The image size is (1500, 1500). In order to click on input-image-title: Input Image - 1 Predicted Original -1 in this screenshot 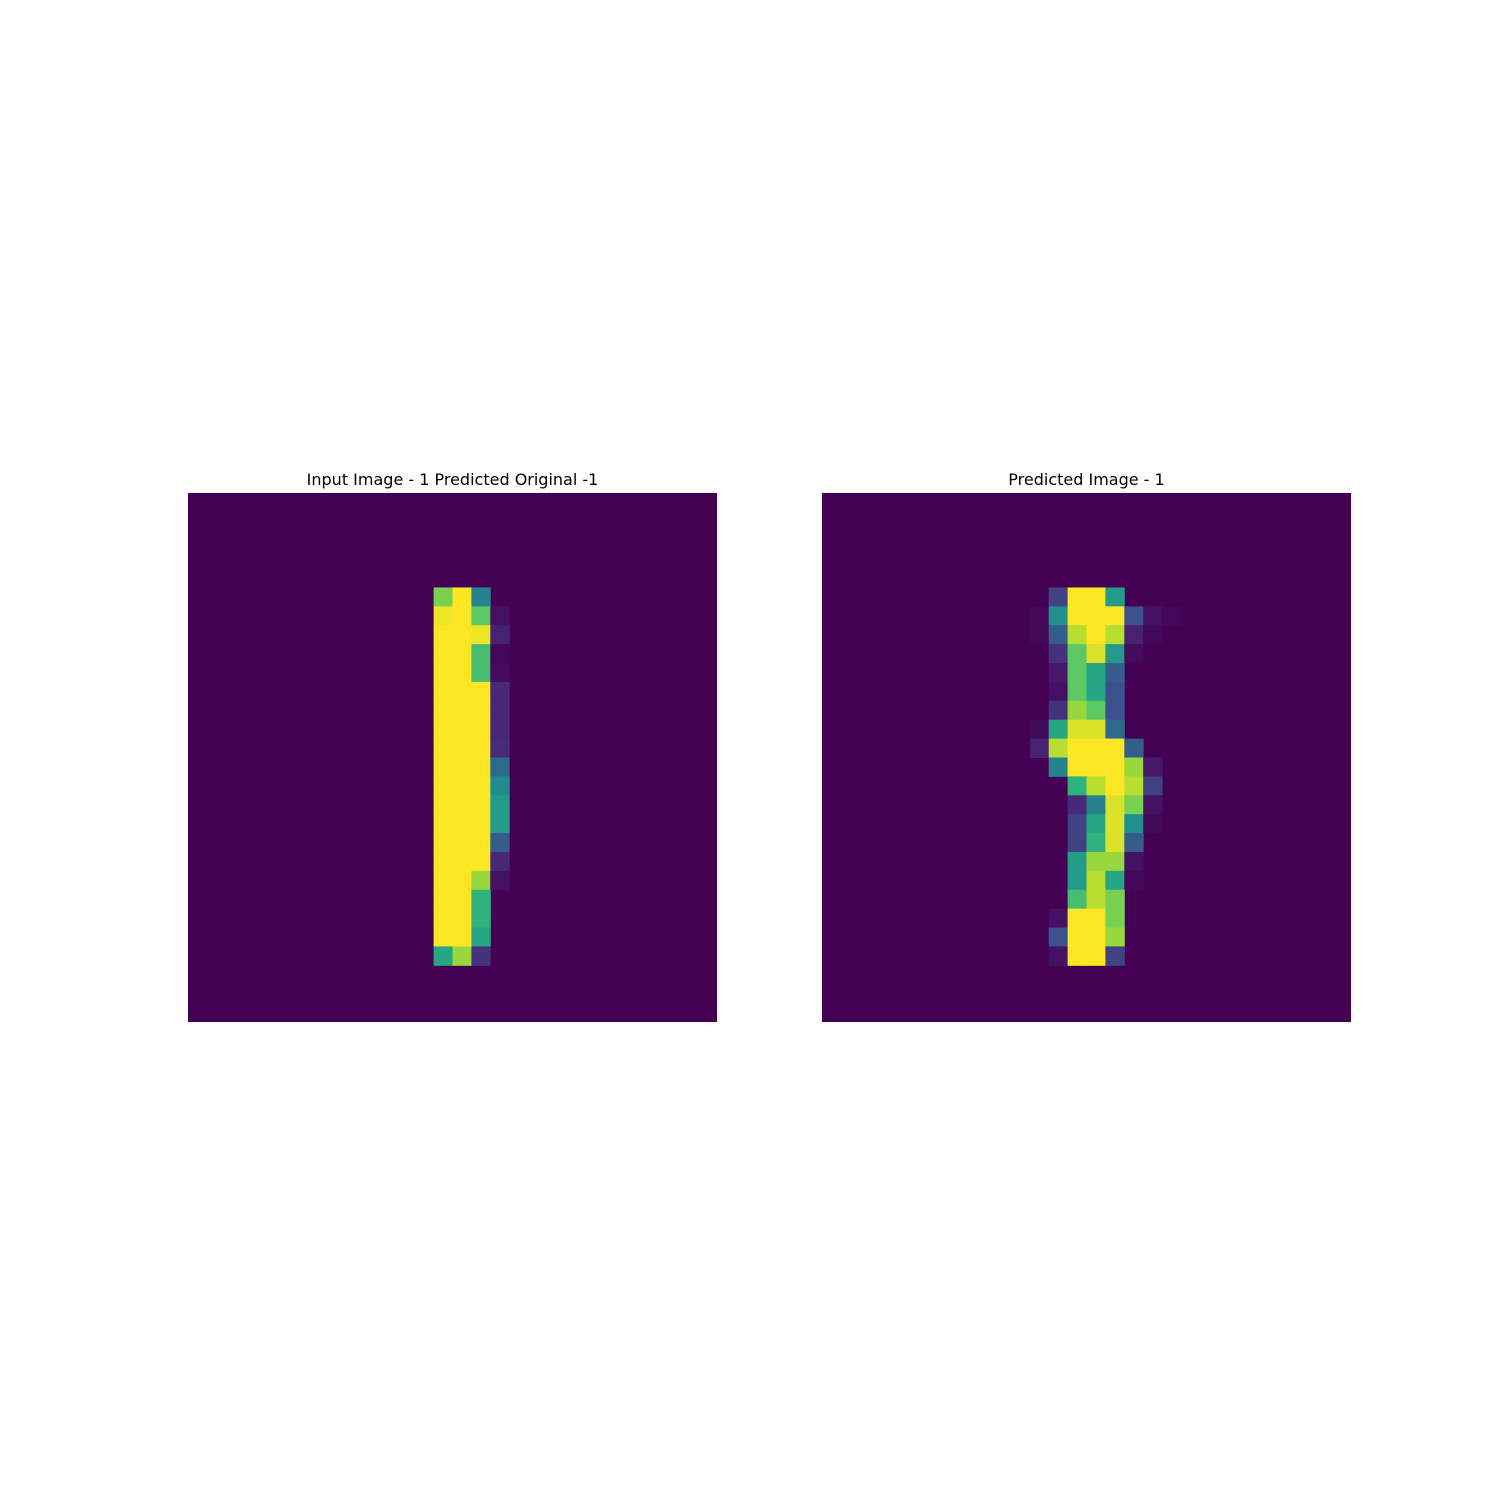, I will do `click(452, 479)`.